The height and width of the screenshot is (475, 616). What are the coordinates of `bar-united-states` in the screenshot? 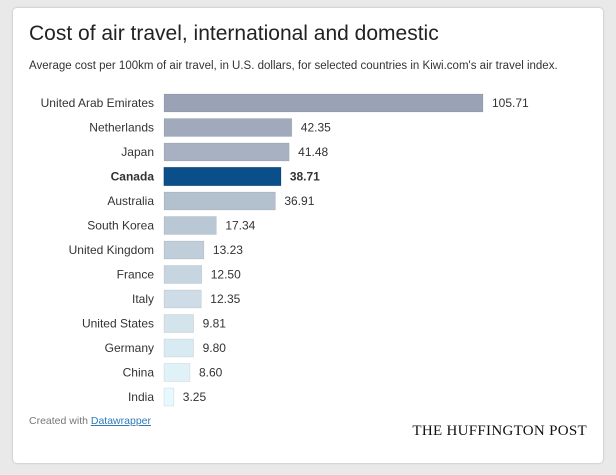 It's located at (178, 323).